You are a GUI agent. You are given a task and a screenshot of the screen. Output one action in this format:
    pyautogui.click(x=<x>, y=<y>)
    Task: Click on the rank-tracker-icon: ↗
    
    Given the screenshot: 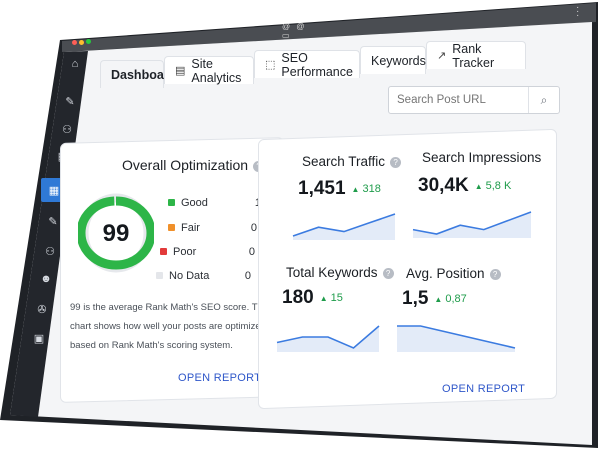 What is the action you would take?
    pyautogui.click(x=442, y=56)
    